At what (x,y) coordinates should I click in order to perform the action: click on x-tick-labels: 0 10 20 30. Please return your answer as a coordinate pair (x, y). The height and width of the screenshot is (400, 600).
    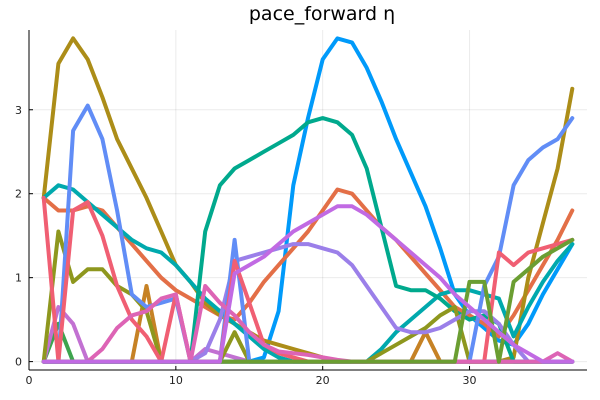
    Looking at the image, I should click on (251, 376).